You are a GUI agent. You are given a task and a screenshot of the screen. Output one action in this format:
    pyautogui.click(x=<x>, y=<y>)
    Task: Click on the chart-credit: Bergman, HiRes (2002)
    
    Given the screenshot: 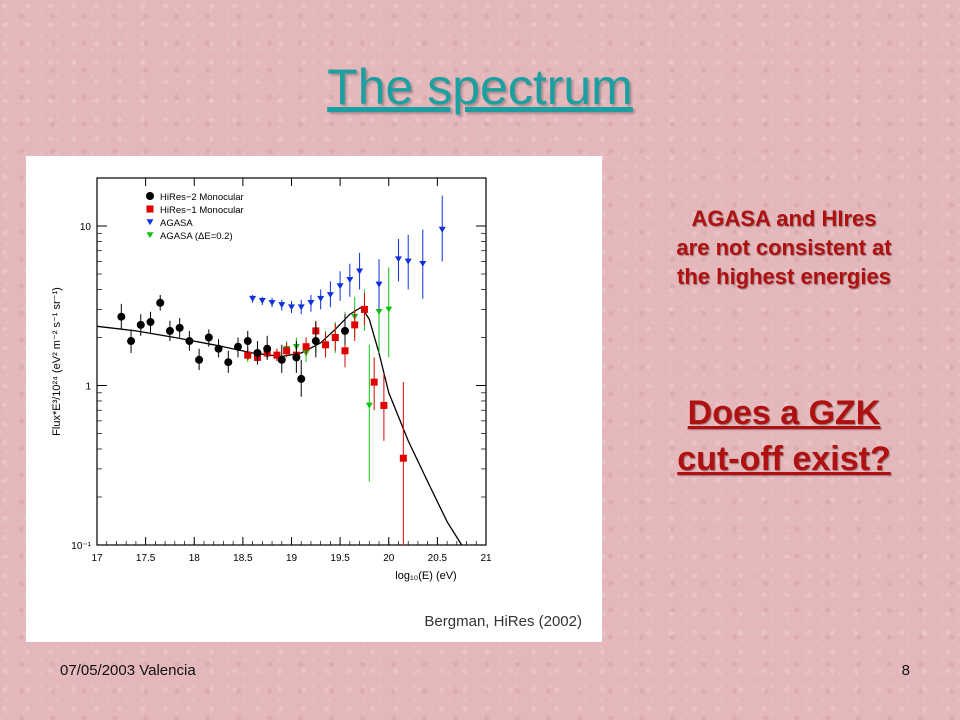 What is the action you would take?
    pyautogui.click(x=503, y=621)
    